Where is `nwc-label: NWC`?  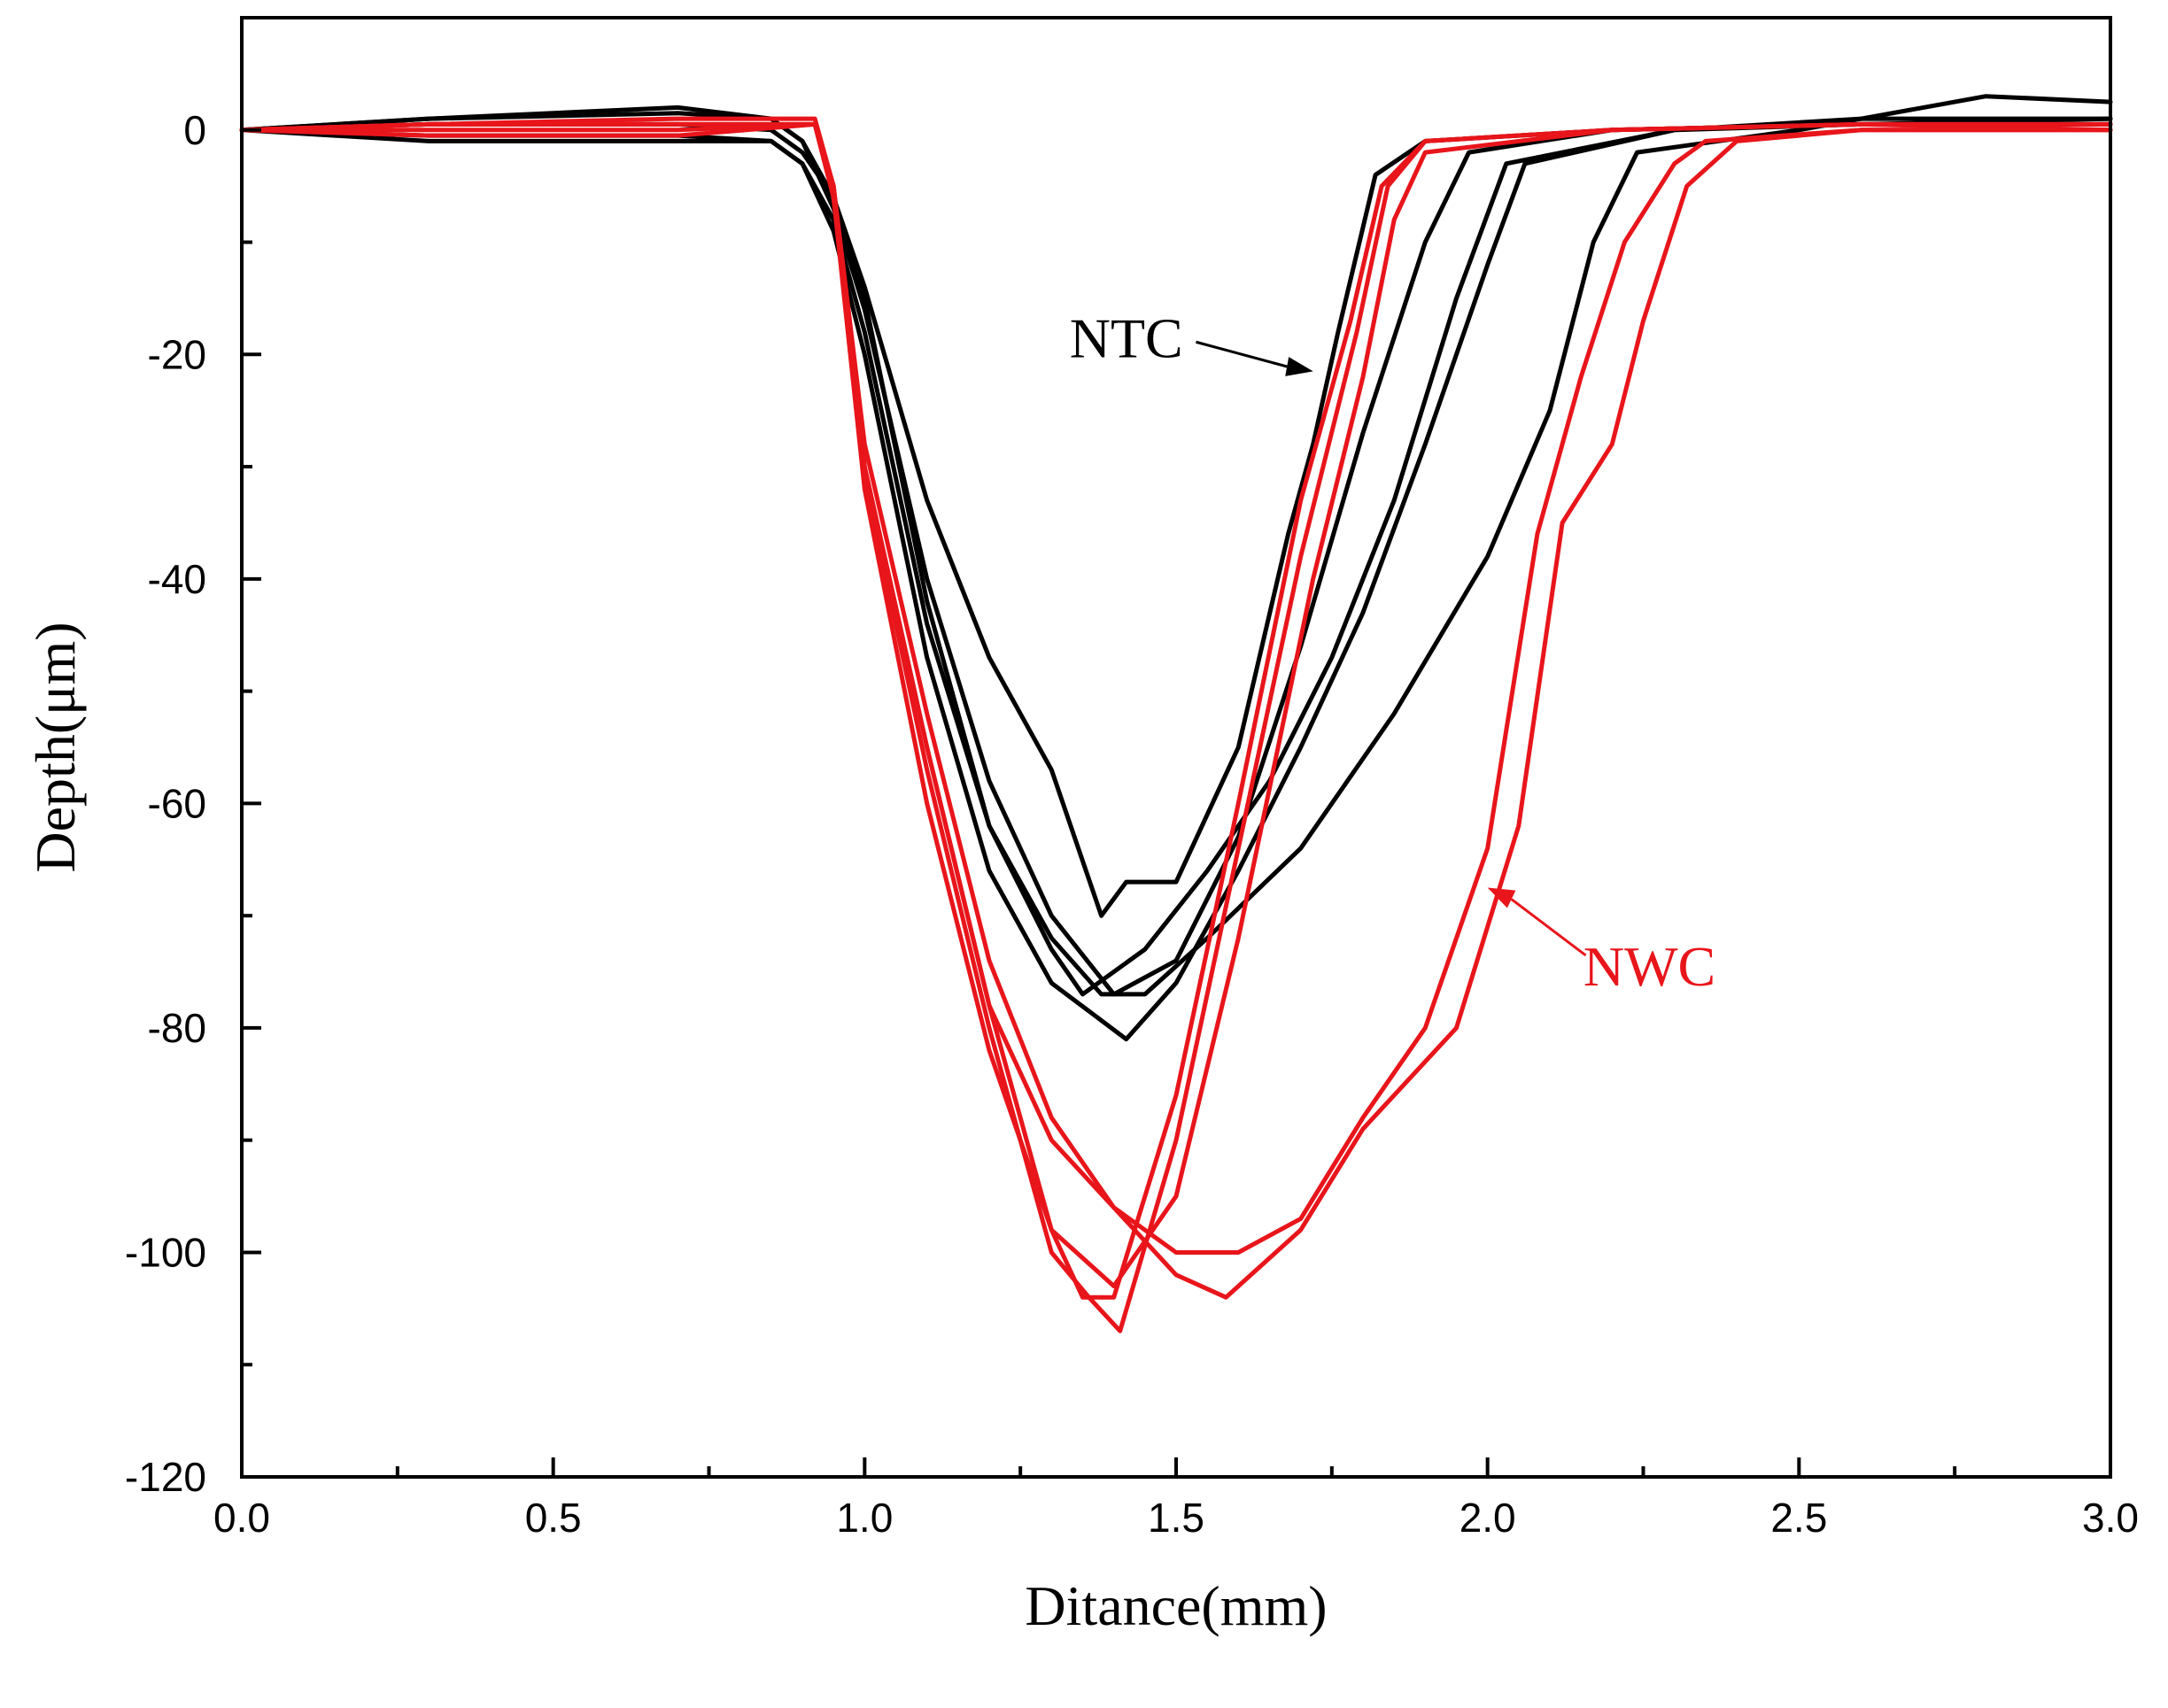
nwc-label: NWC is located at coordinates (1649, 966).